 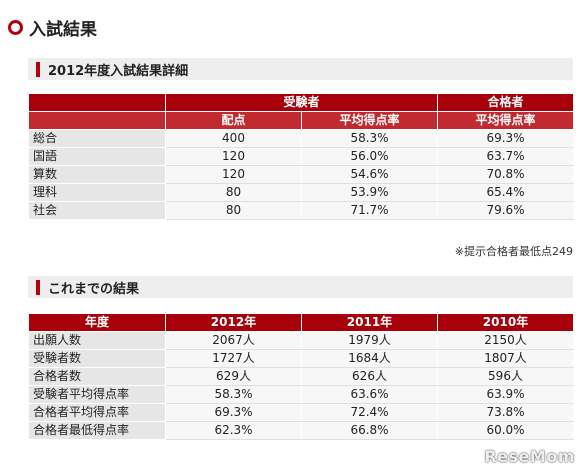 What do you see at coordinates (97, 322) in the screenshot?
I see `header-year: 年度` at bounding box center [97, 322].